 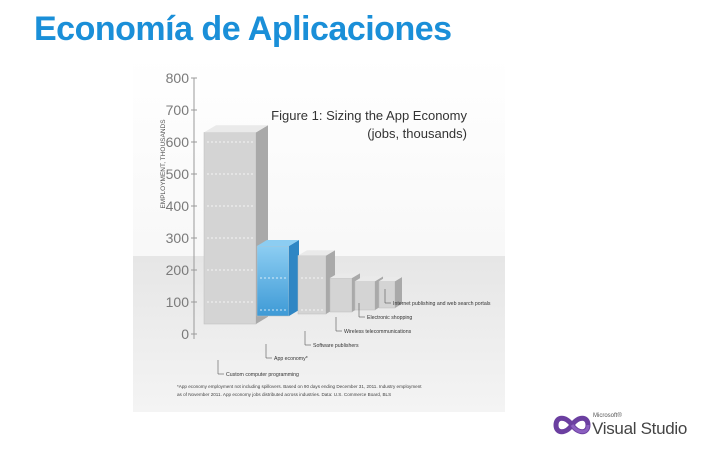 I want to click on category-text: App economy*, so click(x=291, y=359).